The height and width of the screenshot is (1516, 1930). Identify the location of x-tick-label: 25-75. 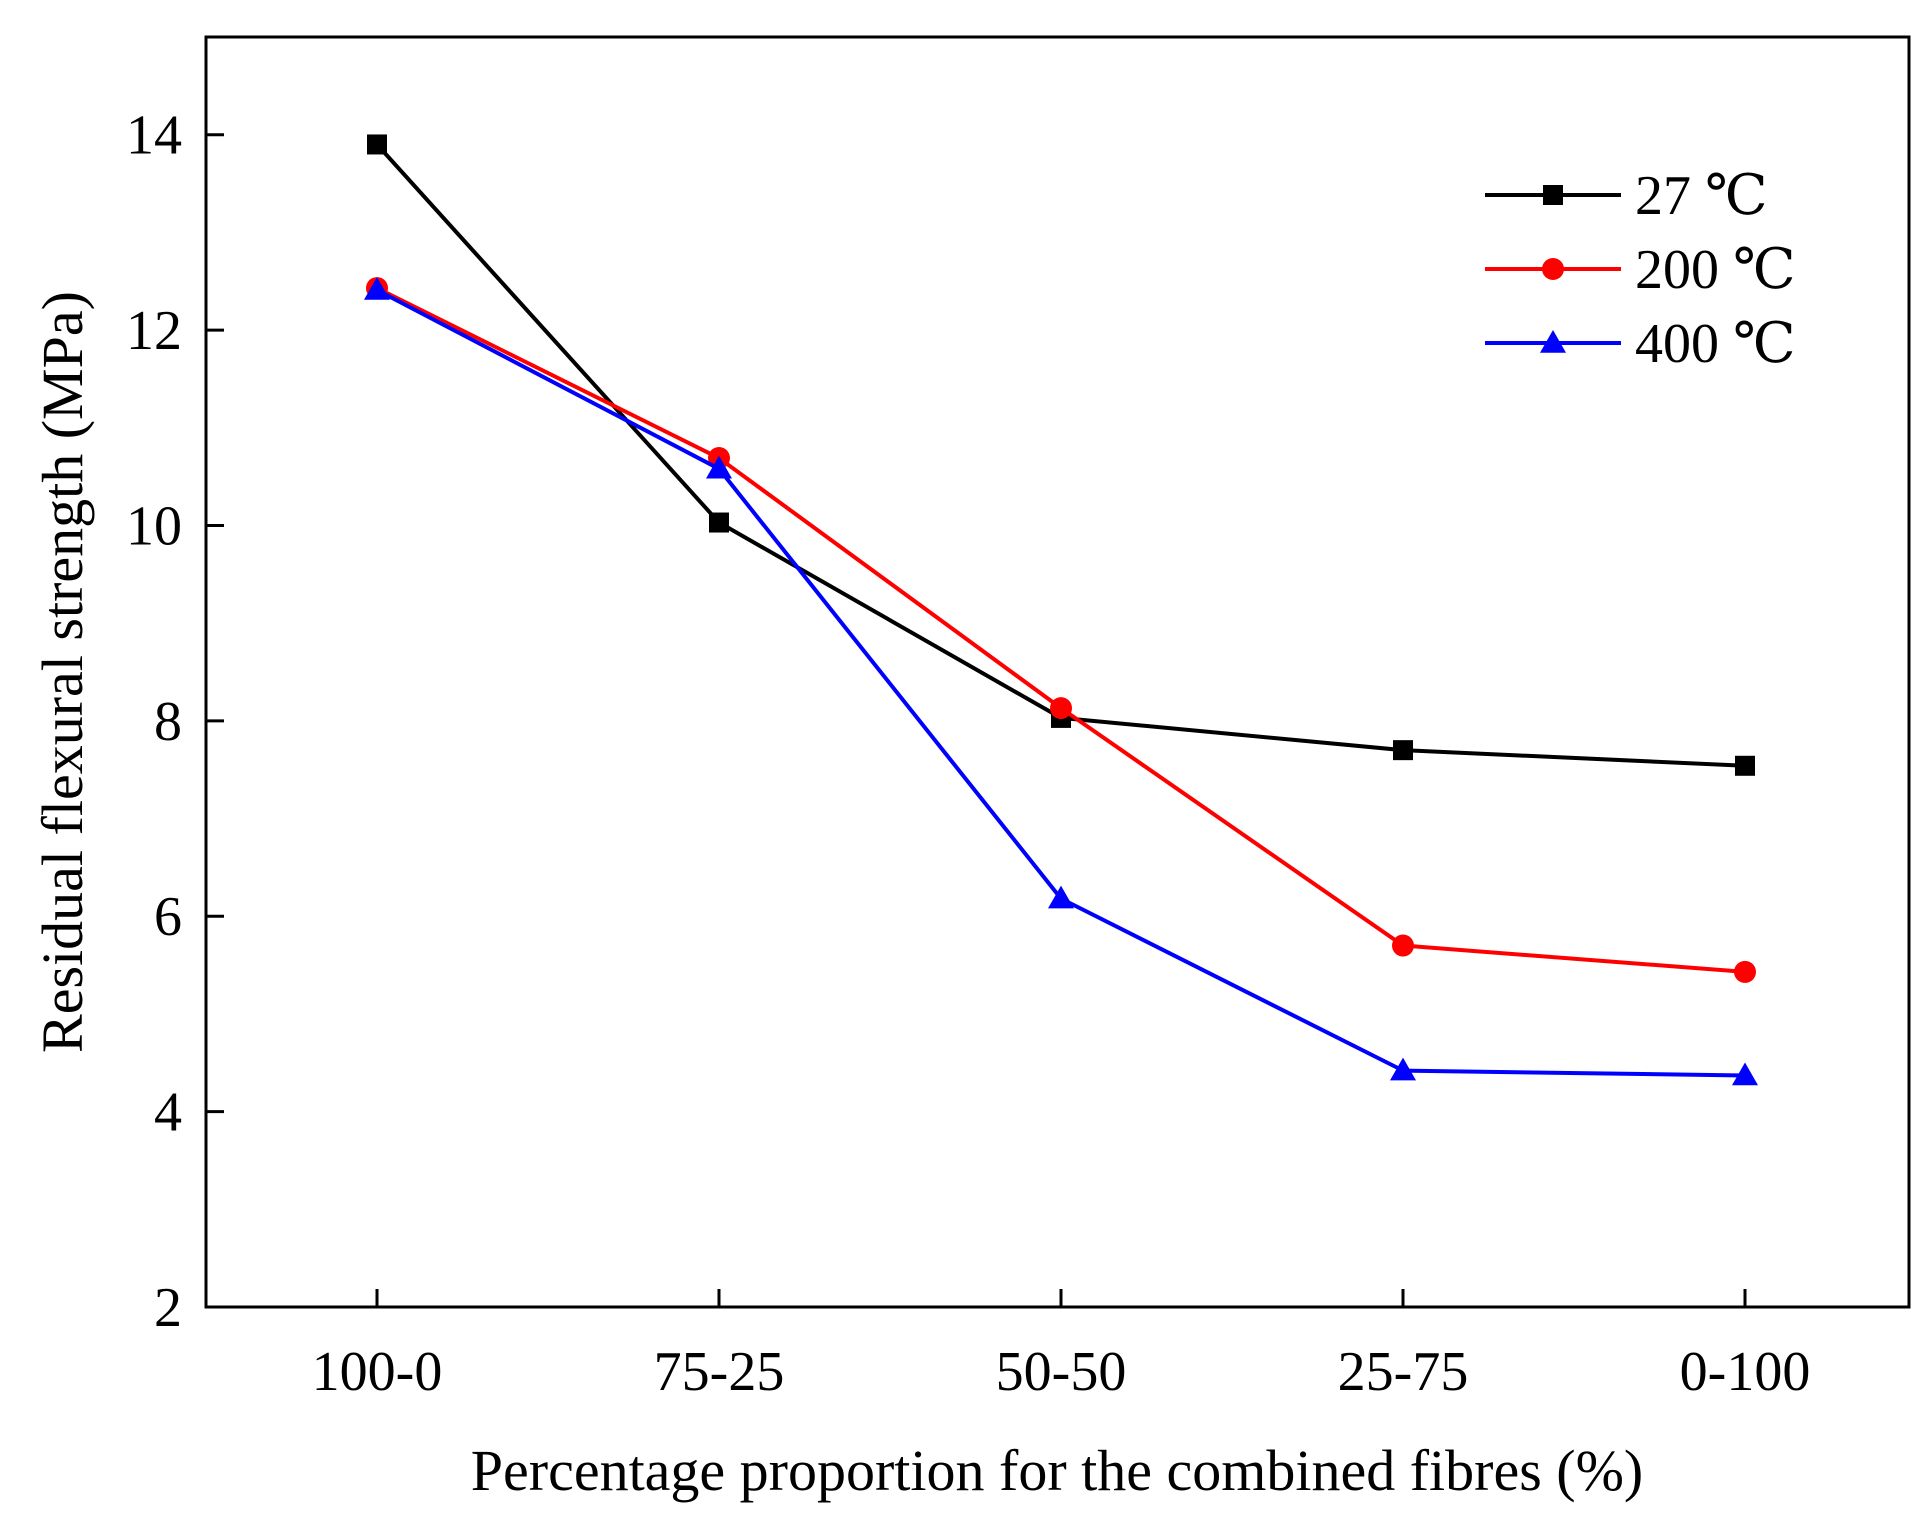
(1403, 1372).